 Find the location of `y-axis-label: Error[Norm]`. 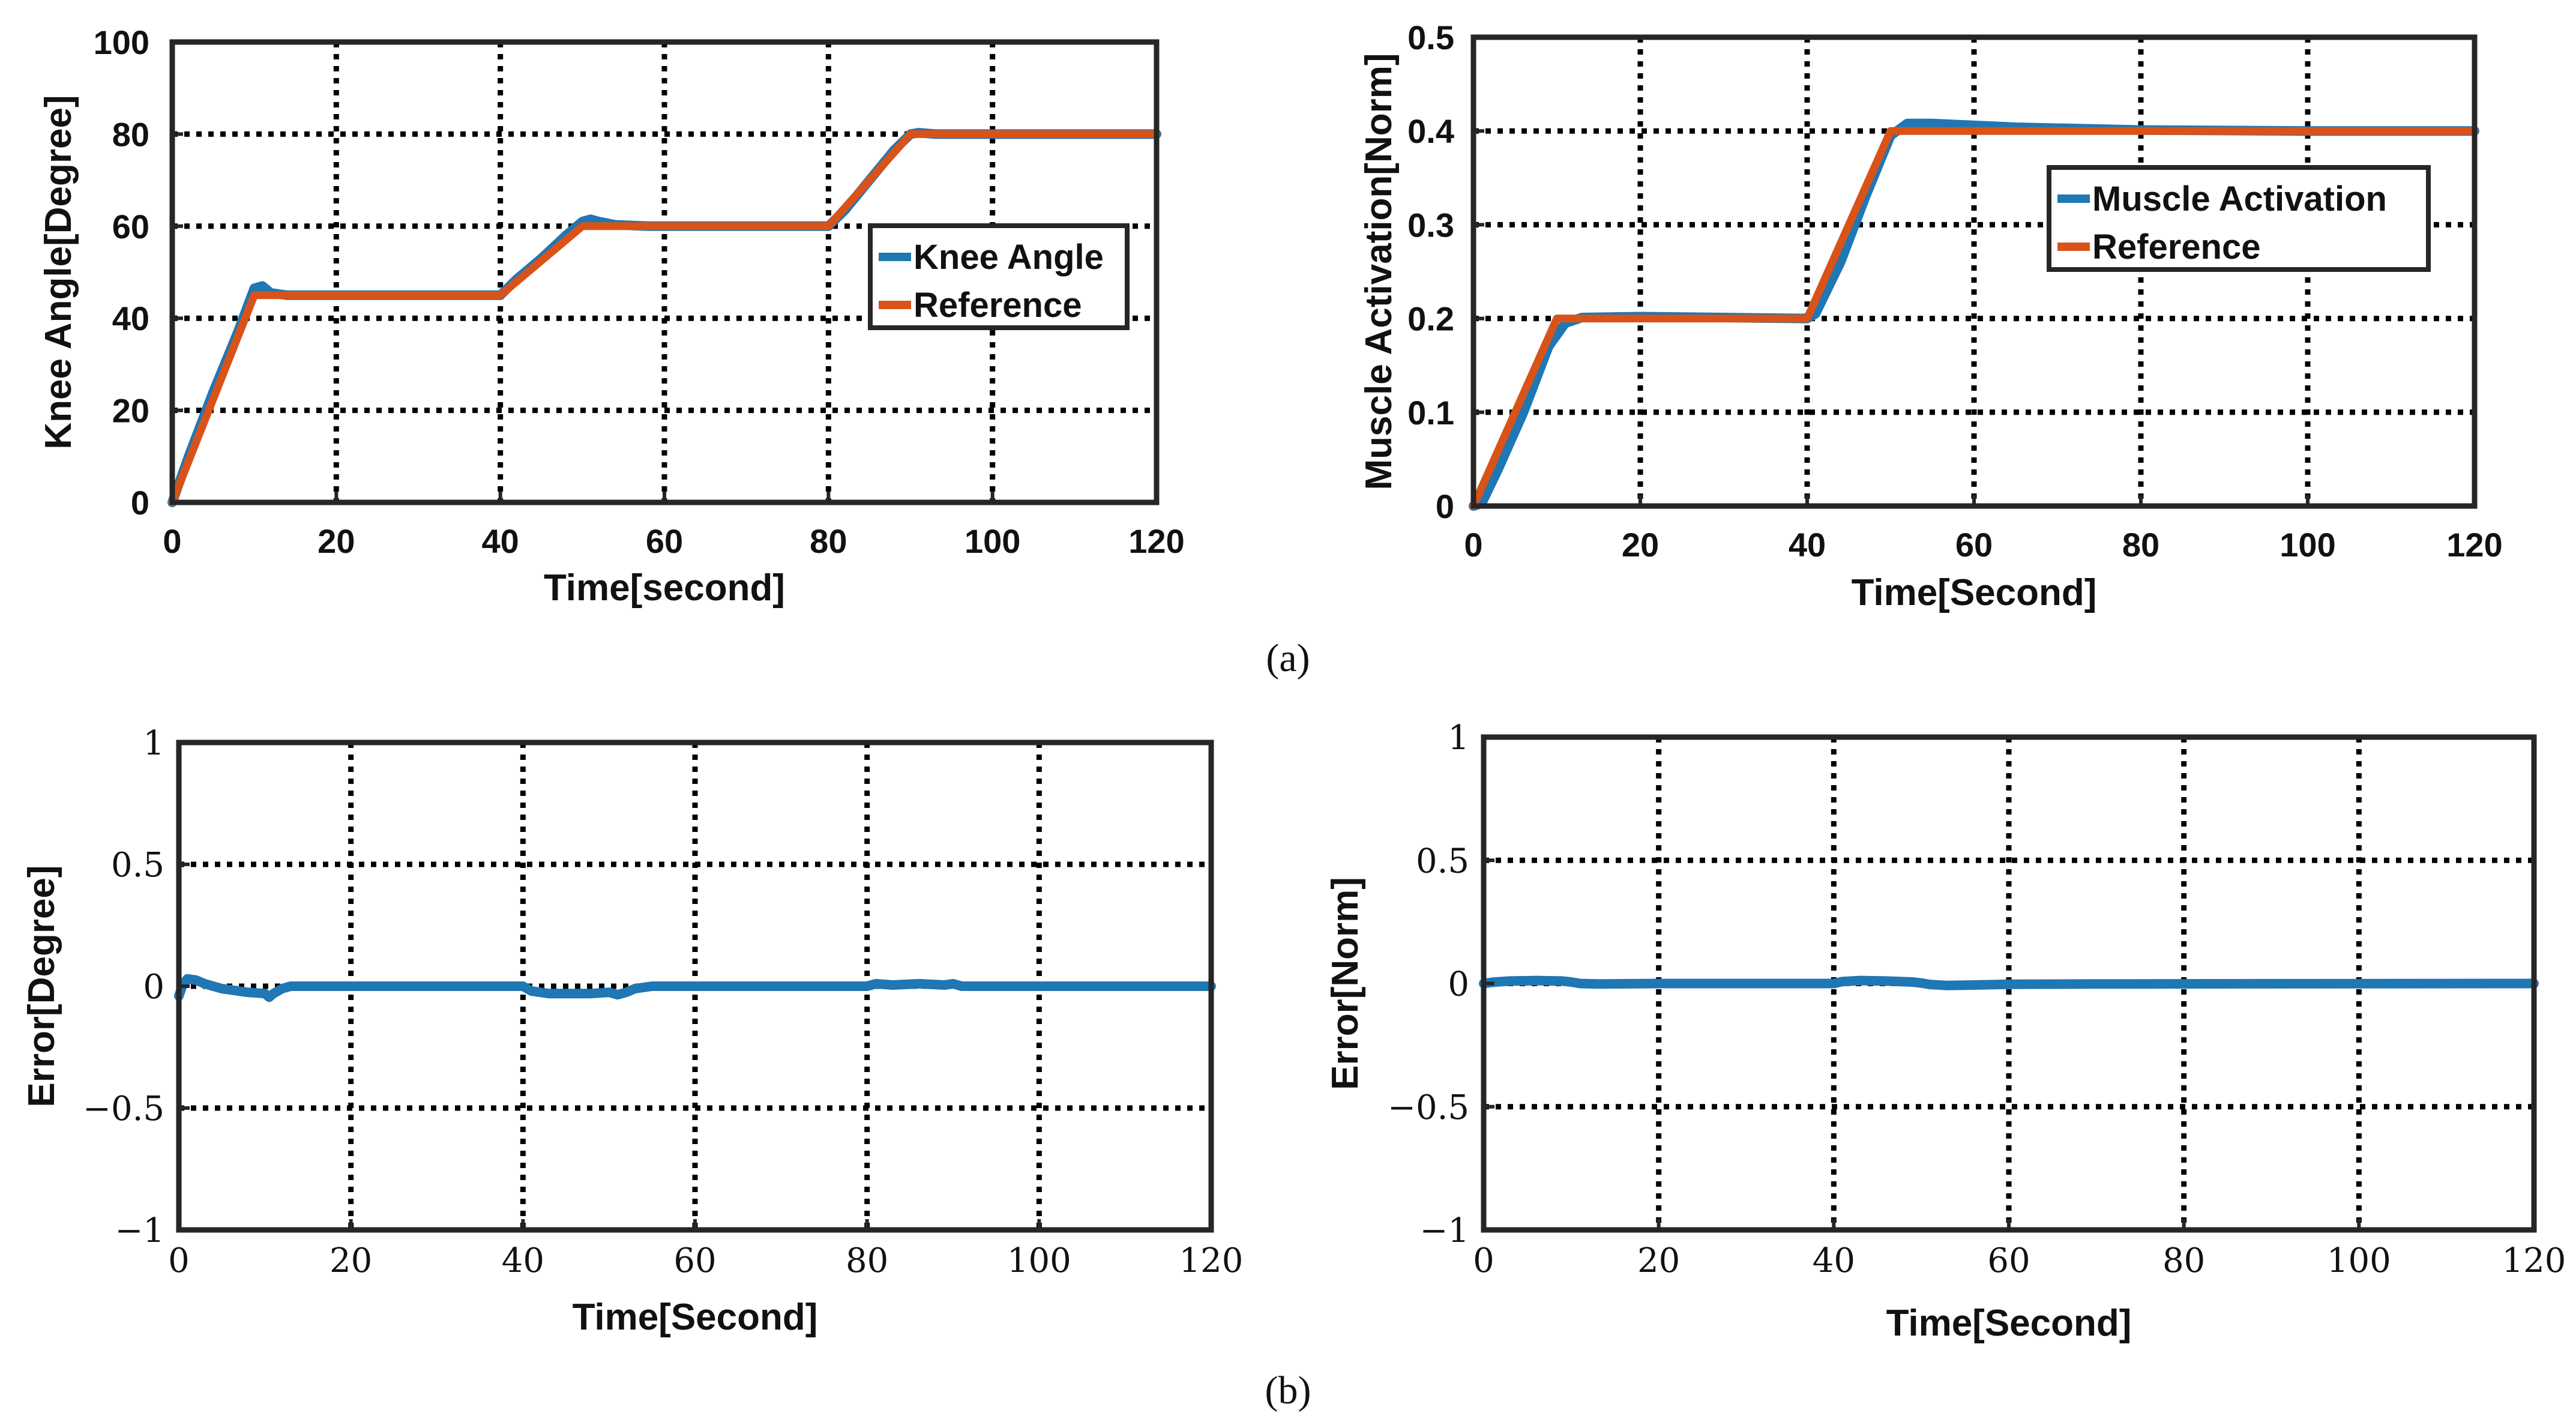

y-axis-label: Error[Norm] is located at coordinates (1345, 984).